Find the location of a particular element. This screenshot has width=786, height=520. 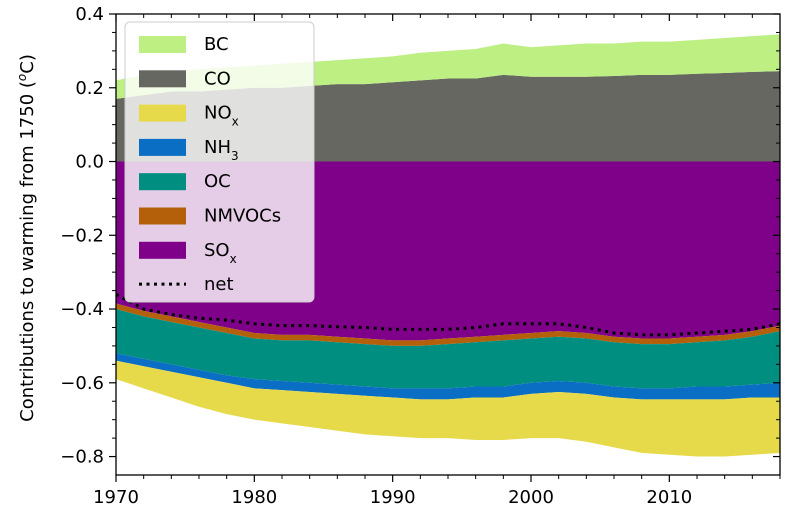

net-line-group is located at coordinates (448, 314).